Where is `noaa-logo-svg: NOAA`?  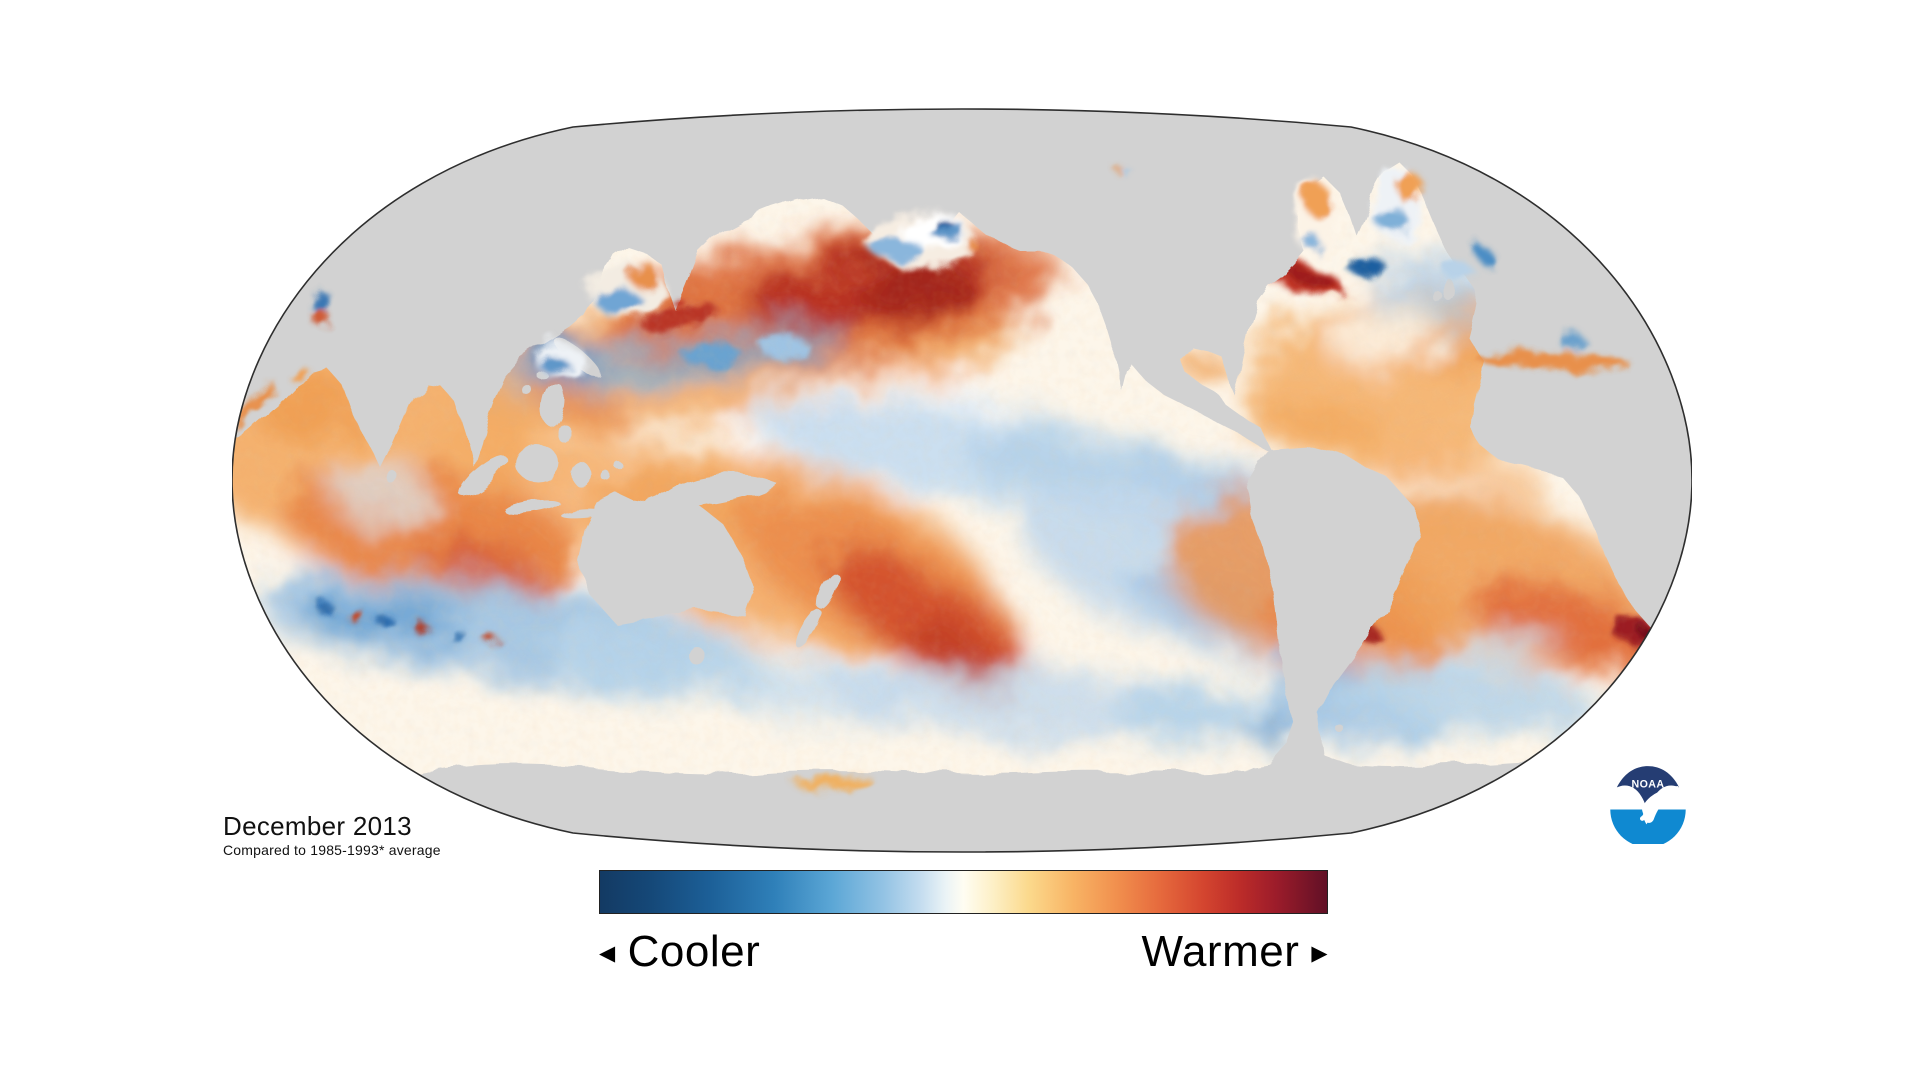
noaa-logo-svg: NOAA is located at coordinates (1648, 806).